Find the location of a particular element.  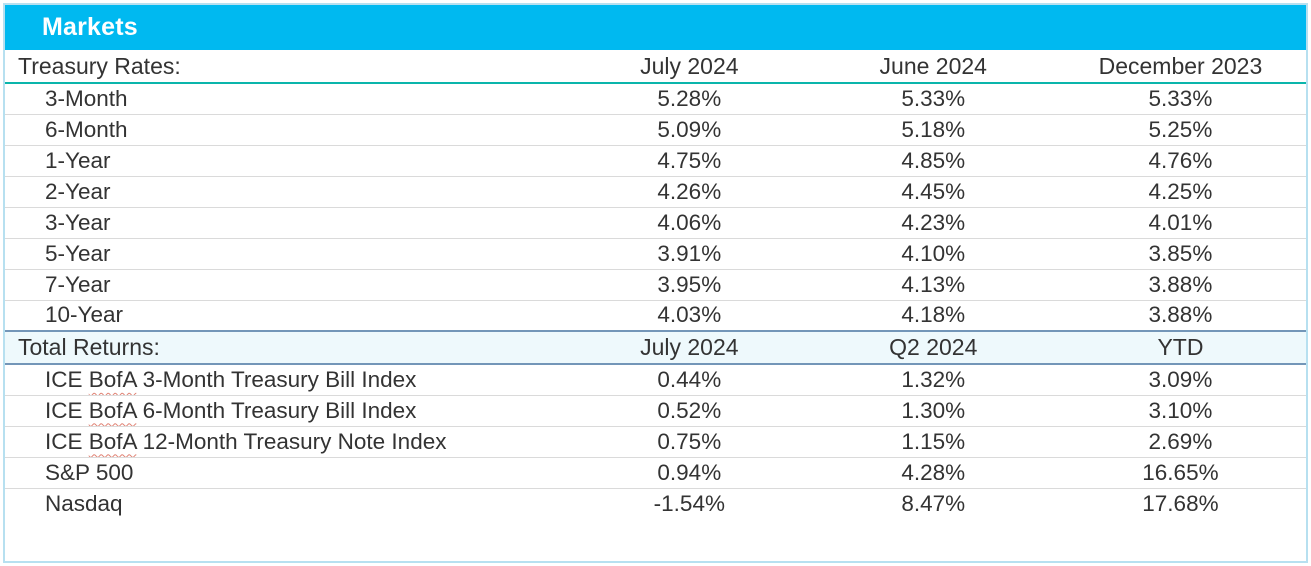

table-row: 3-Month 5.28% 5.33% 5.33% is located at coordinates (655, 98).